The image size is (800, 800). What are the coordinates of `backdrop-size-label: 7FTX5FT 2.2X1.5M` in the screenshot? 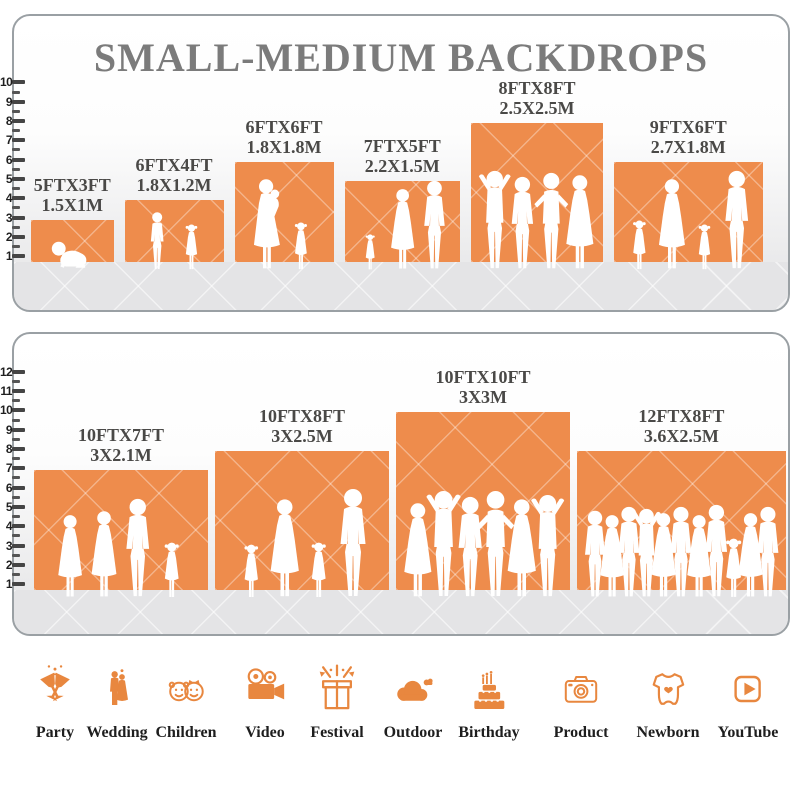 It's located at (402, 156).